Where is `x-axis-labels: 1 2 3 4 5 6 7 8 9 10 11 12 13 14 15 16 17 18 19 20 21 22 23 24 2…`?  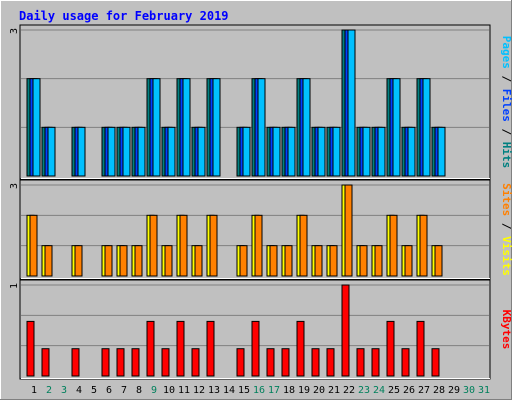 x-axis-labels: 1 2 3 4 5 6 7 8 9 10 11 12 13 14 15 16 17 18 19 20 21 22 23 24 2… is located at coordinates (260, 390).